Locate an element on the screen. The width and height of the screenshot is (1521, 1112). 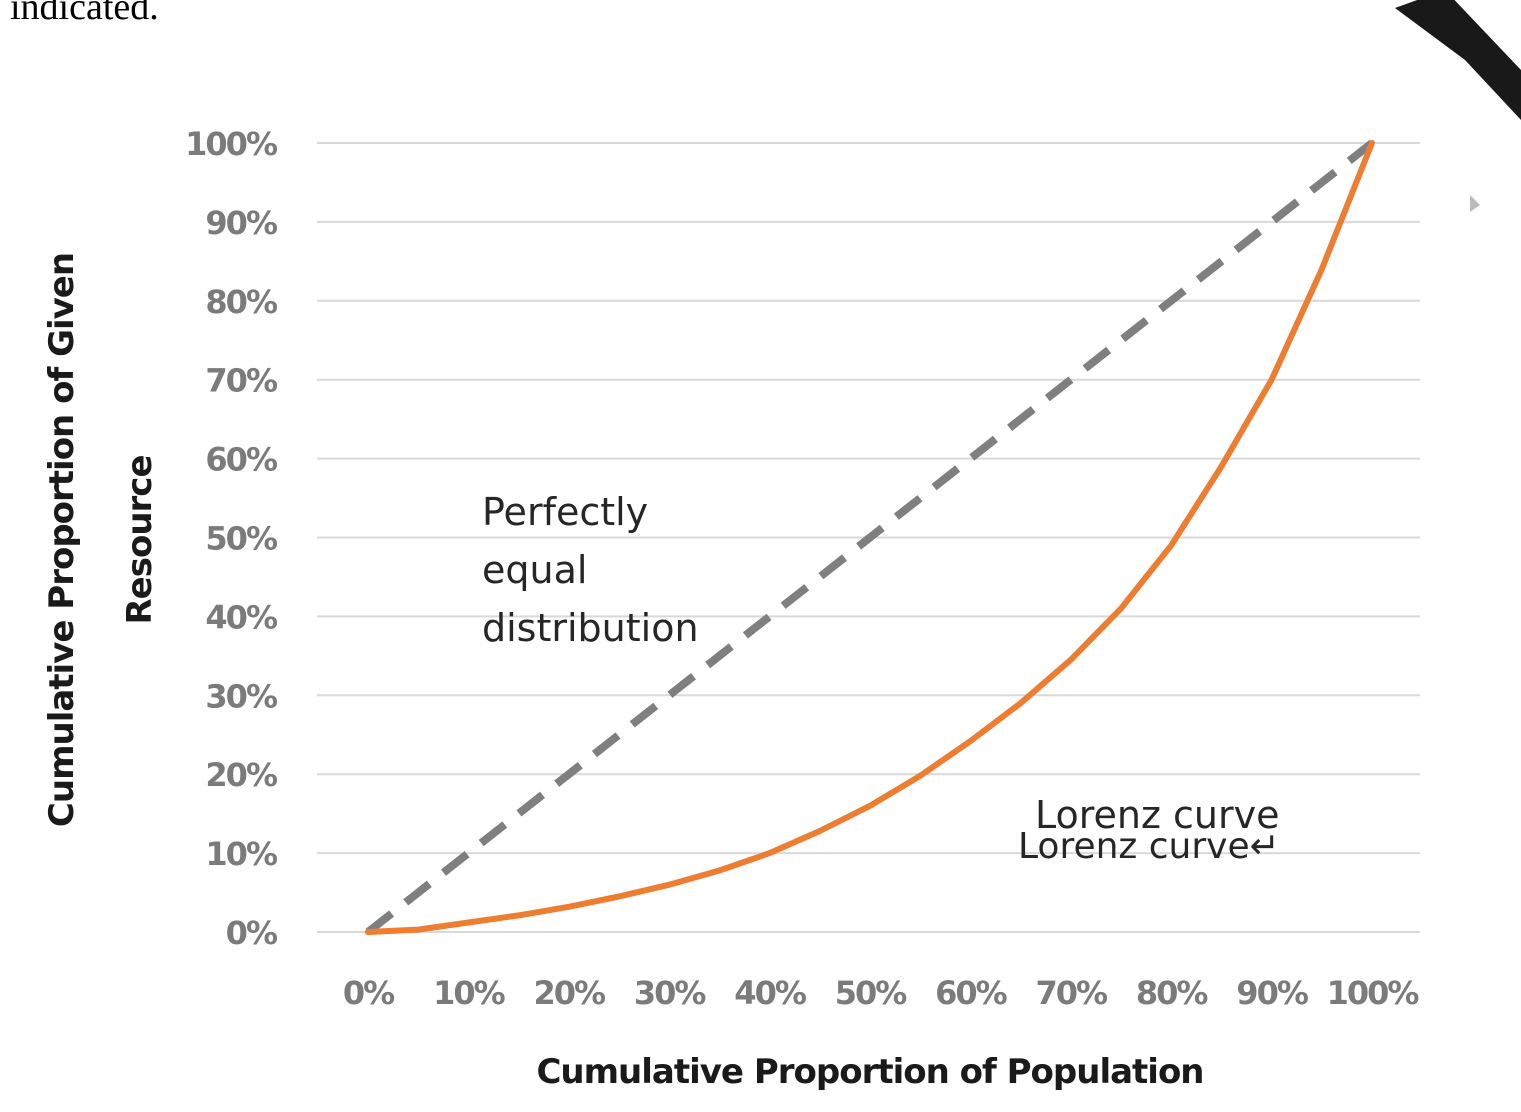
y-tick-label: 90% is located at coordinates (241, 223).